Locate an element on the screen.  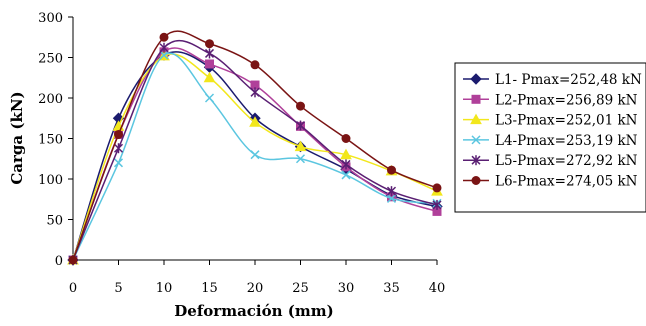
legend-box is located at coordinates (550, 137).